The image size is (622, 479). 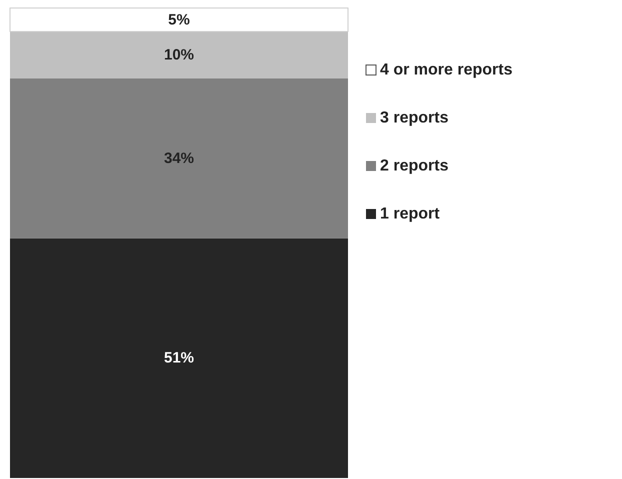 I want to click on data-label: 51%, so click(x=179, y=358).